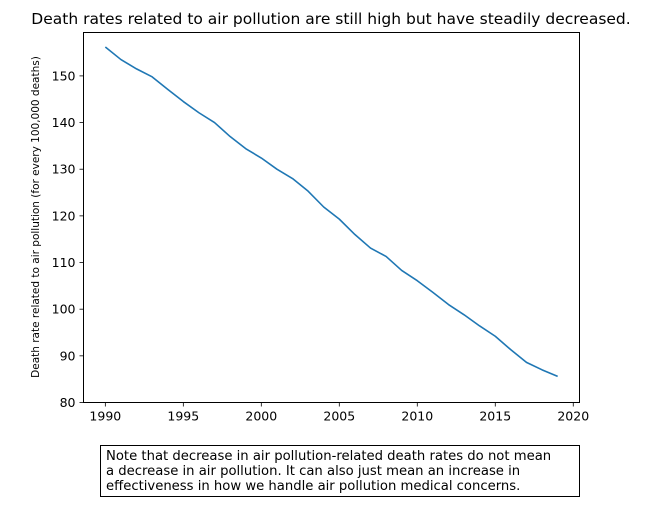 The height and width of the screenshot is (507, 662). Describe the element at coordinates (64, 75) in the screenshot. I see `y-tick-label: 150` at that location.